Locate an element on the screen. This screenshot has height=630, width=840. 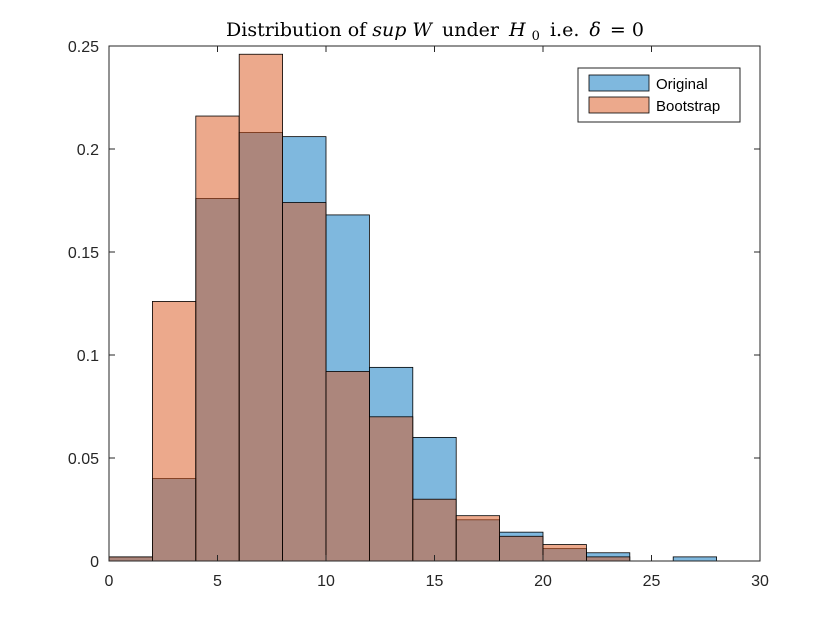
legend-label-original: Original is located at coordinates (682, 84).